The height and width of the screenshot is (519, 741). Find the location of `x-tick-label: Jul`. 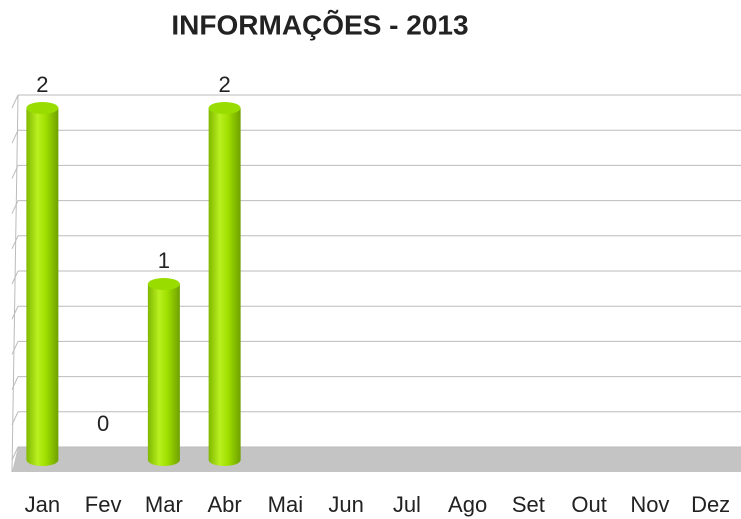

x-tick-label: Jul is located at coordinates (407, 504).